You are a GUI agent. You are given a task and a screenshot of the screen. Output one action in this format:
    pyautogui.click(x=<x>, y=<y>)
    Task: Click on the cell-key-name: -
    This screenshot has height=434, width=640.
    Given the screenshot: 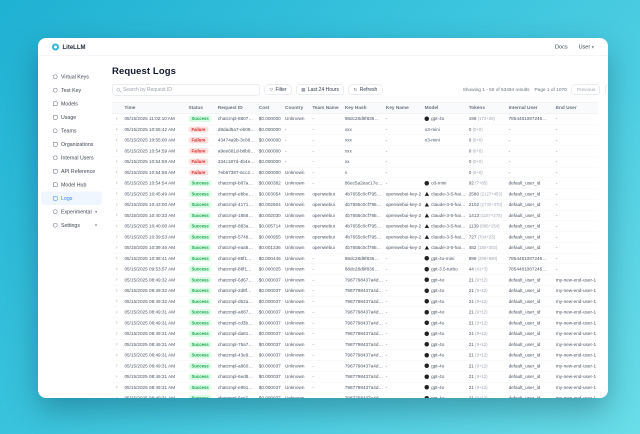 What is the action you would take?
    pyautogui.click(x=402, y=172)
    